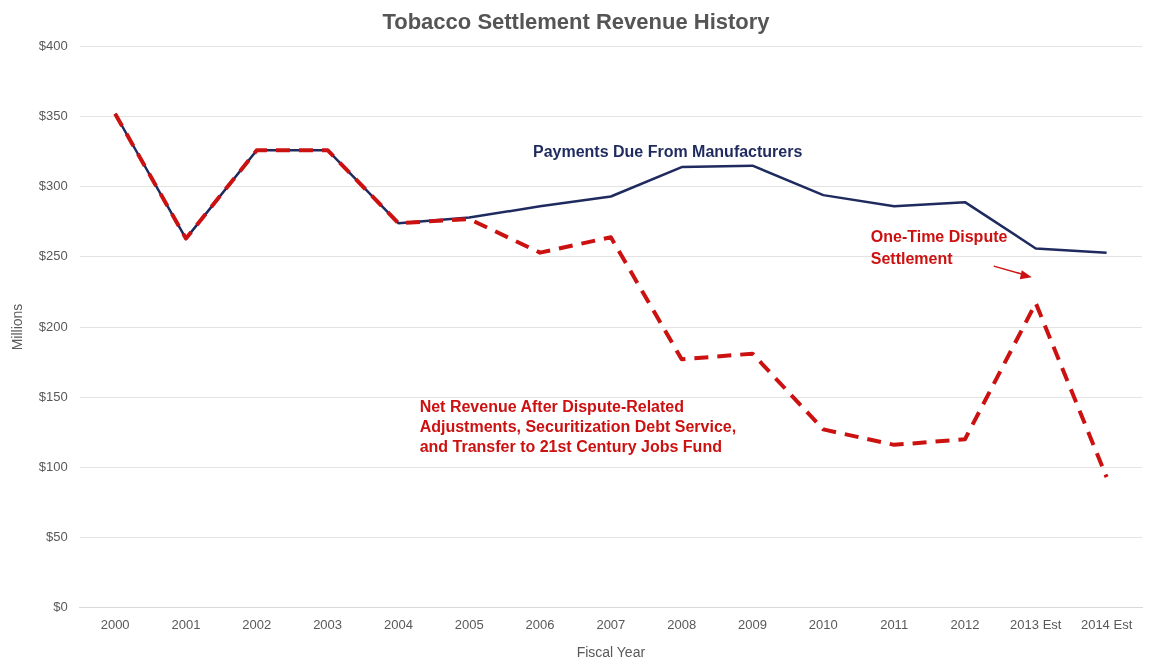  I want to click on x-tick-label: 2010, so click(823, 624).